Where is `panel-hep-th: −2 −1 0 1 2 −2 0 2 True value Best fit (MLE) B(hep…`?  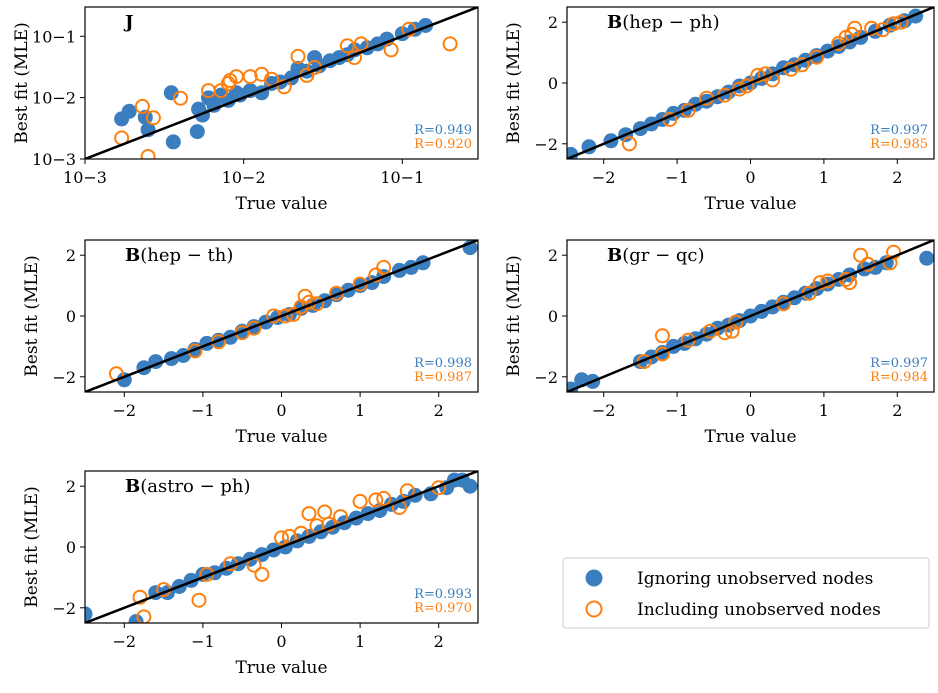 panel-hep-th: −2 −1 0 1 2 −2 0 2 True value Best fit (MLE) B(hep… is located at coordinates (250, 343).